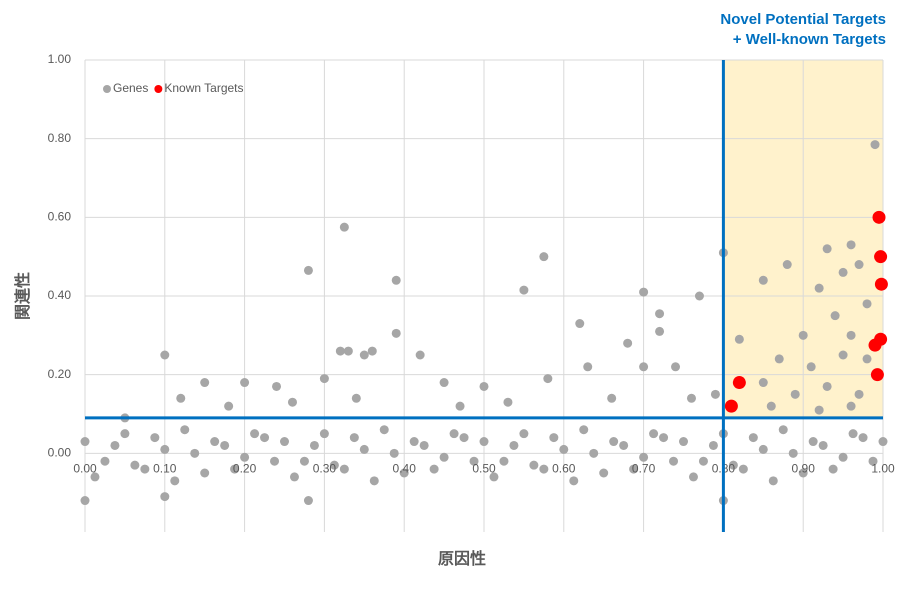 Image resolution: width=907 pixels, height=590 pixels. What do you see at coordinates (803, 19) in the screenshot?
I see `annotation: Novel Potential Targets` at bounding box center [803, 19].